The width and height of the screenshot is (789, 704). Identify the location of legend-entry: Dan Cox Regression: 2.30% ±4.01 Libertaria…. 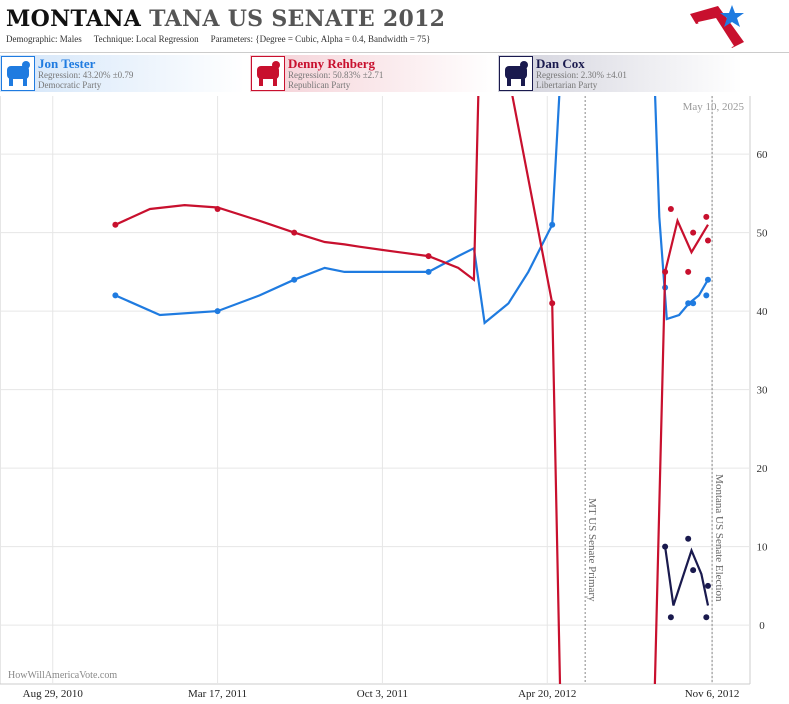
(620, 73).